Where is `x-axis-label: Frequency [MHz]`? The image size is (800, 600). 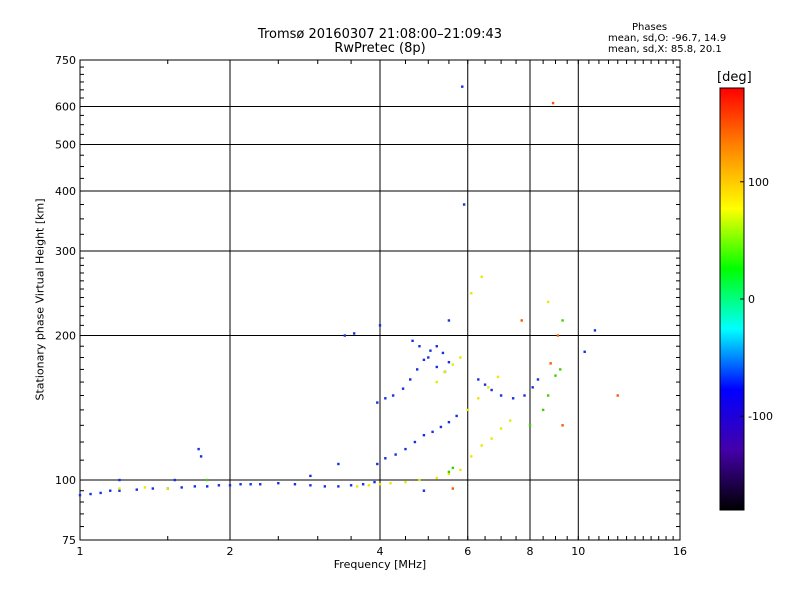
x-axis-label: Frequency [MHz] is located at coordinates (380, 564).